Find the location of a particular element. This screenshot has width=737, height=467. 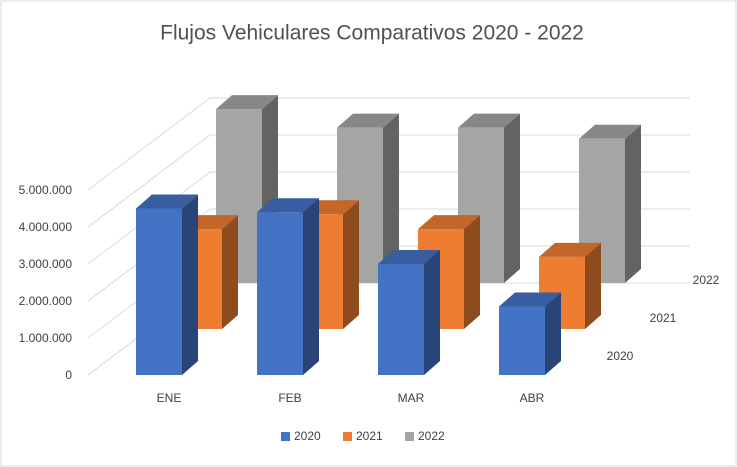

x-tick-label: MAR is located at coordinates (411, 398).